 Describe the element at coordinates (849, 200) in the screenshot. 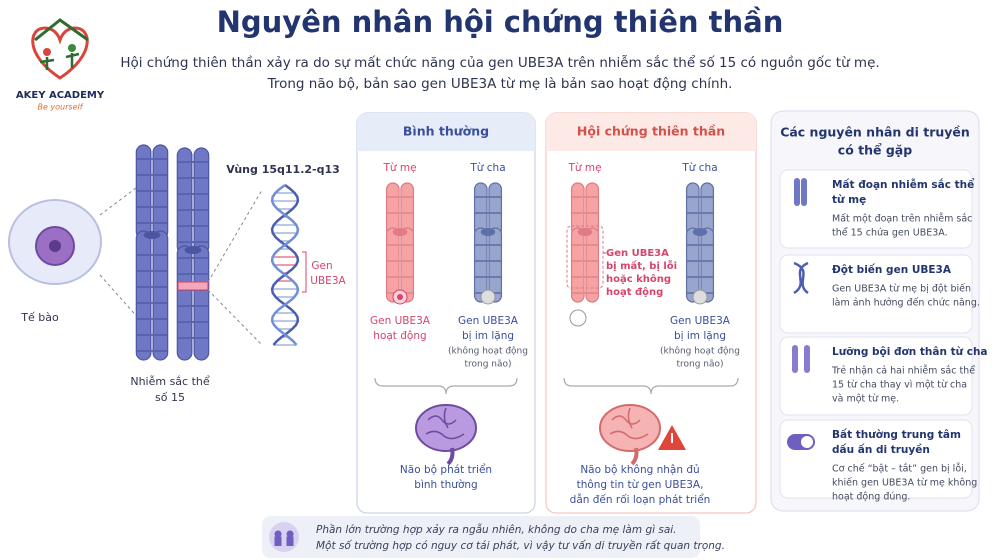

I see `cause-title: từ mẹ` at that location.